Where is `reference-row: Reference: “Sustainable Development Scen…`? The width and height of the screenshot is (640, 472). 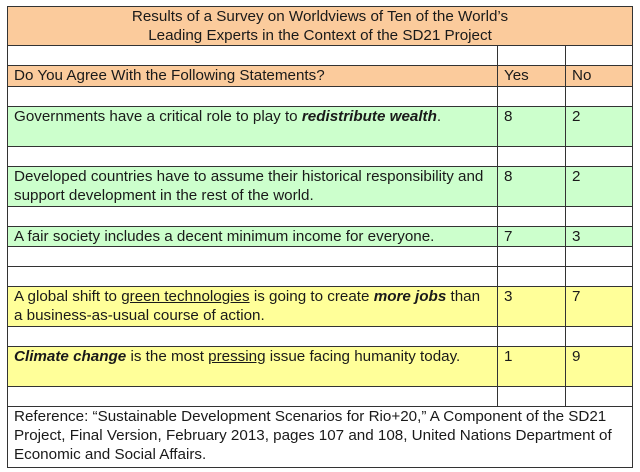 reference-row: Reference: “Sustainable Development Scen… is located at coordinates (320, 437).